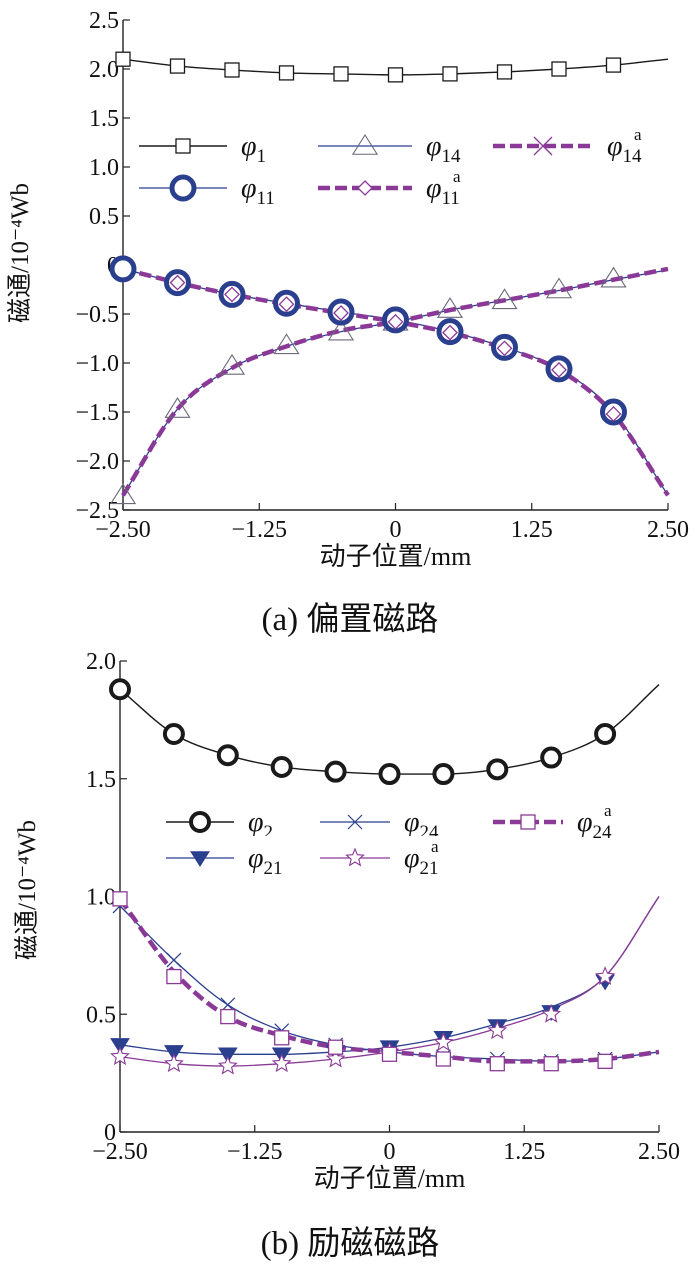  Describe the element at coordinates (443, 149) in the screenshot. I see `chart-a-legend-label: φ14` at that location.